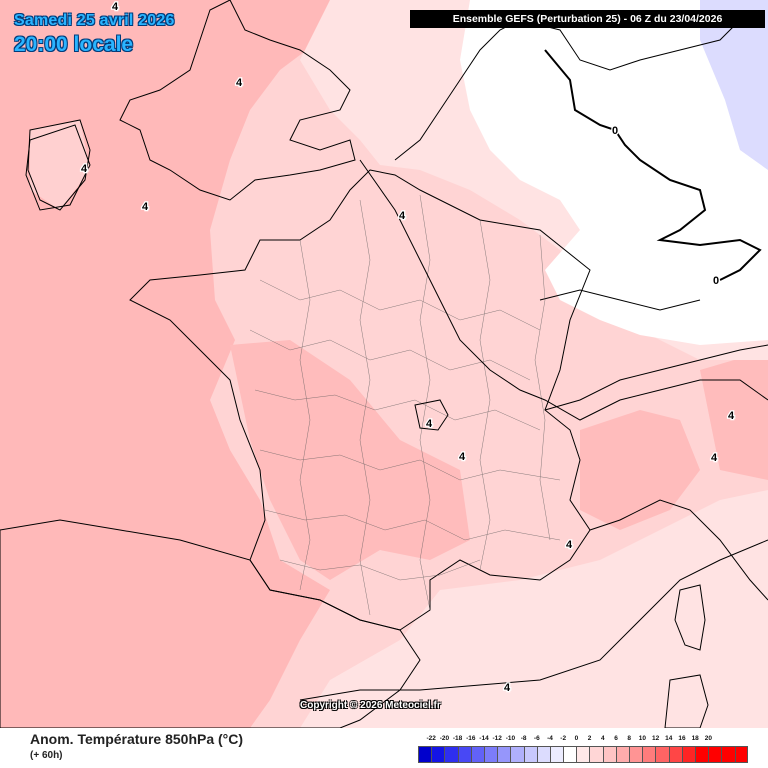  I want to click on color-scale-label: 8, so click(629, 738).